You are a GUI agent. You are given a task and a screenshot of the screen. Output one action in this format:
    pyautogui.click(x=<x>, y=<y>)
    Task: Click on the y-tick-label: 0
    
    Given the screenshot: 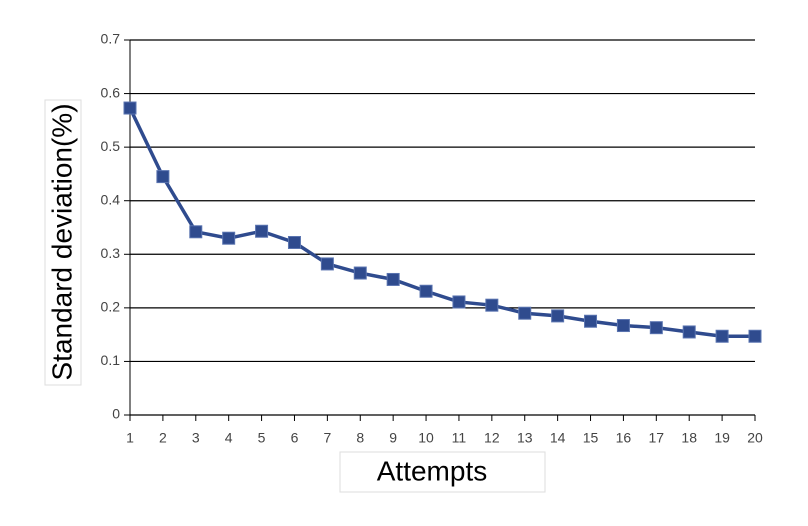 What is the action you would take?
    pyautogui.click(x=116, y=414)
    